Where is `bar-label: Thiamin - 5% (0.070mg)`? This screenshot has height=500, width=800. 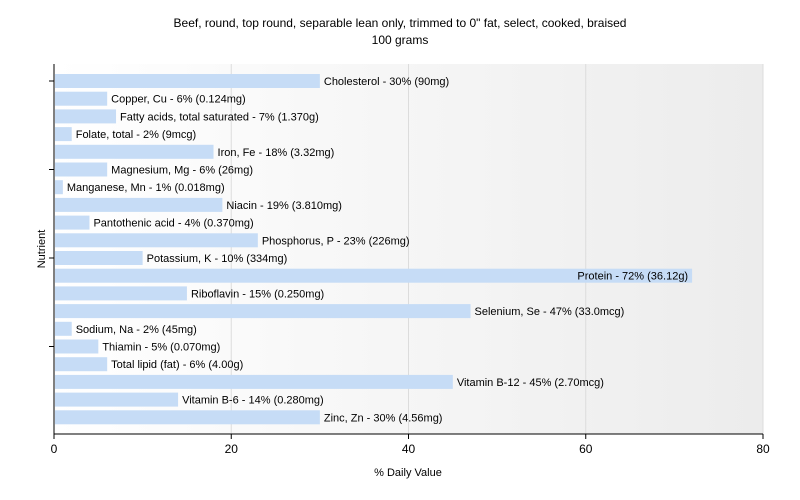
bar-label: Thiamin - 5% (0.070mg) is located at coordinates (161, 348).